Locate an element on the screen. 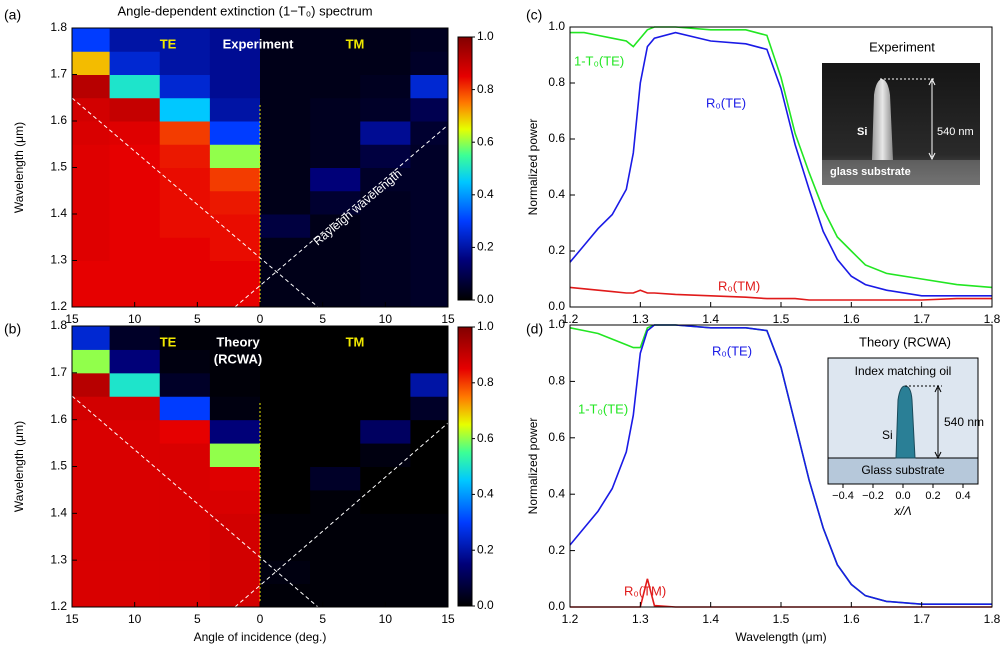  y-tick-label: 1.4 is located at coordinates (58, 213).